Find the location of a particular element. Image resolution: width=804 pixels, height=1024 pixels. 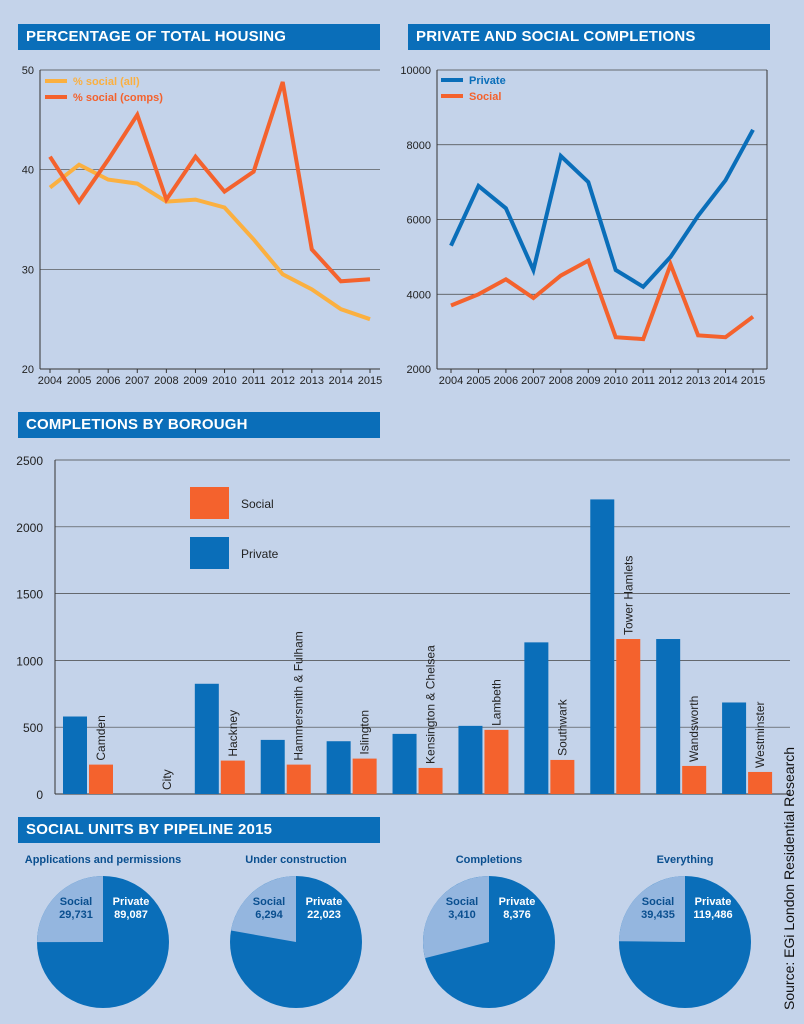

y-tick-label: 1500 is located at coordinates (29, 595).